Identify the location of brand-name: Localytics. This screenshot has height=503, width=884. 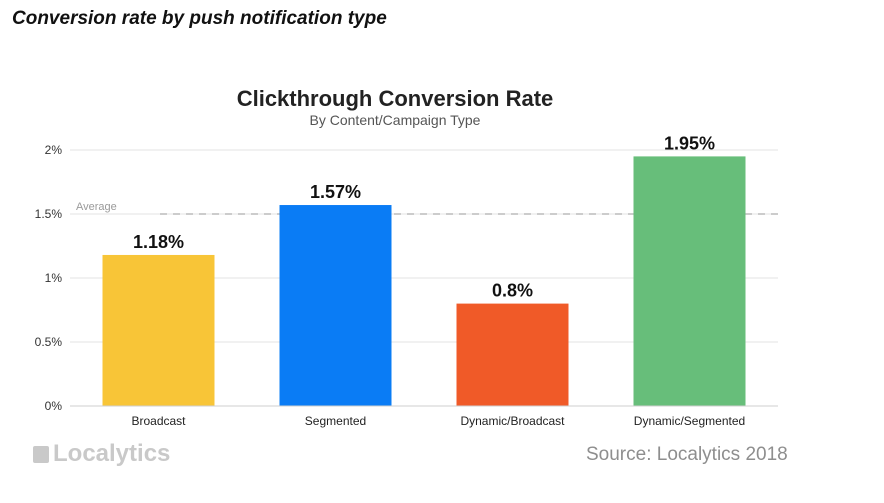
(112, 453).